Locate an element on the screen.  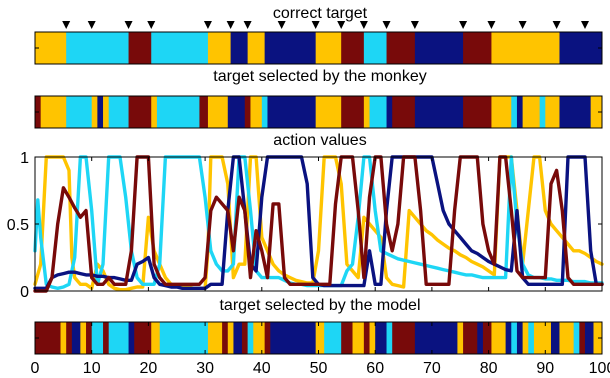
x-tick-label: 90 is located at coordinates (545, 368).